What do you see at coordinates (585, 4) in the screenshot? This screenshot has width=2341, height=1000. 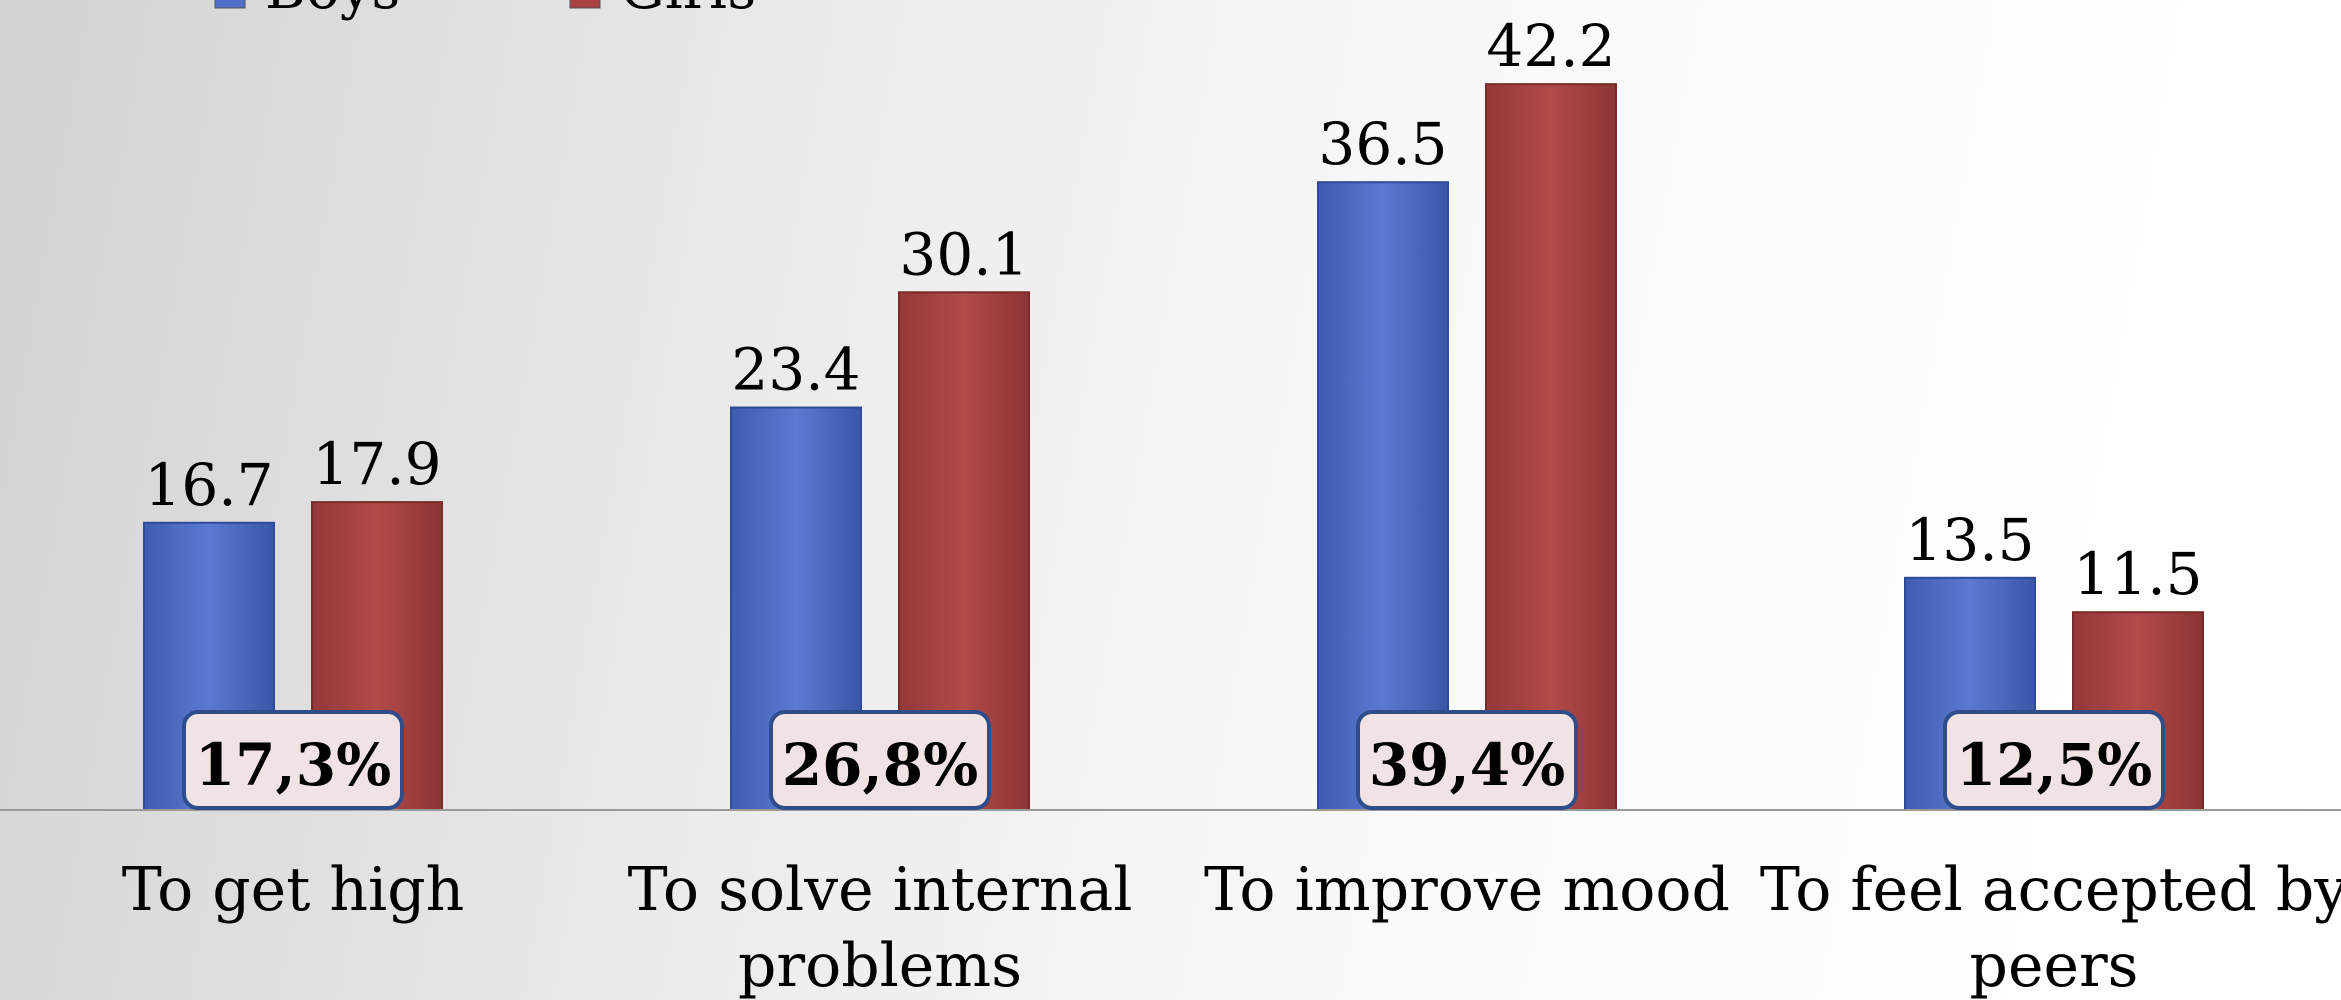 I see `legend-swatch-girls` at bounding box center [585, 4].